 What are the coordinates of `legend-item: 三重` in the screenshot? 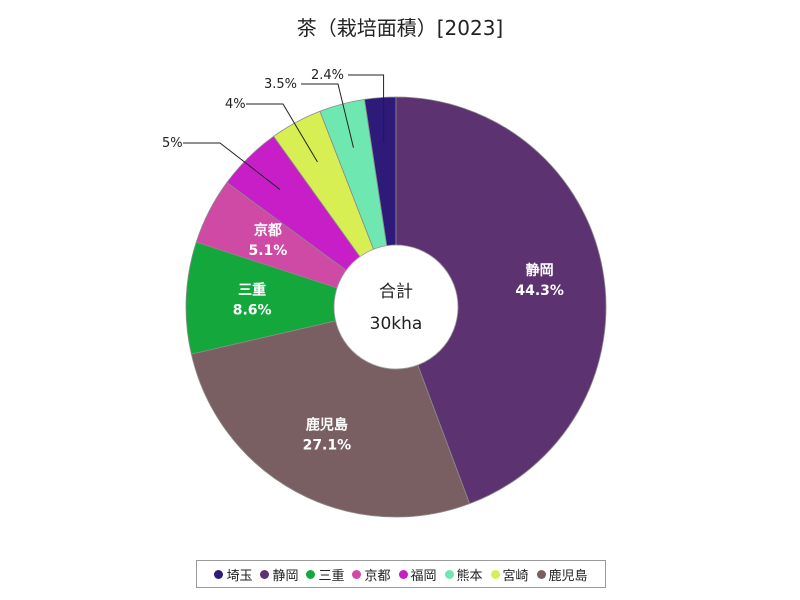 It's located at (325, 574).